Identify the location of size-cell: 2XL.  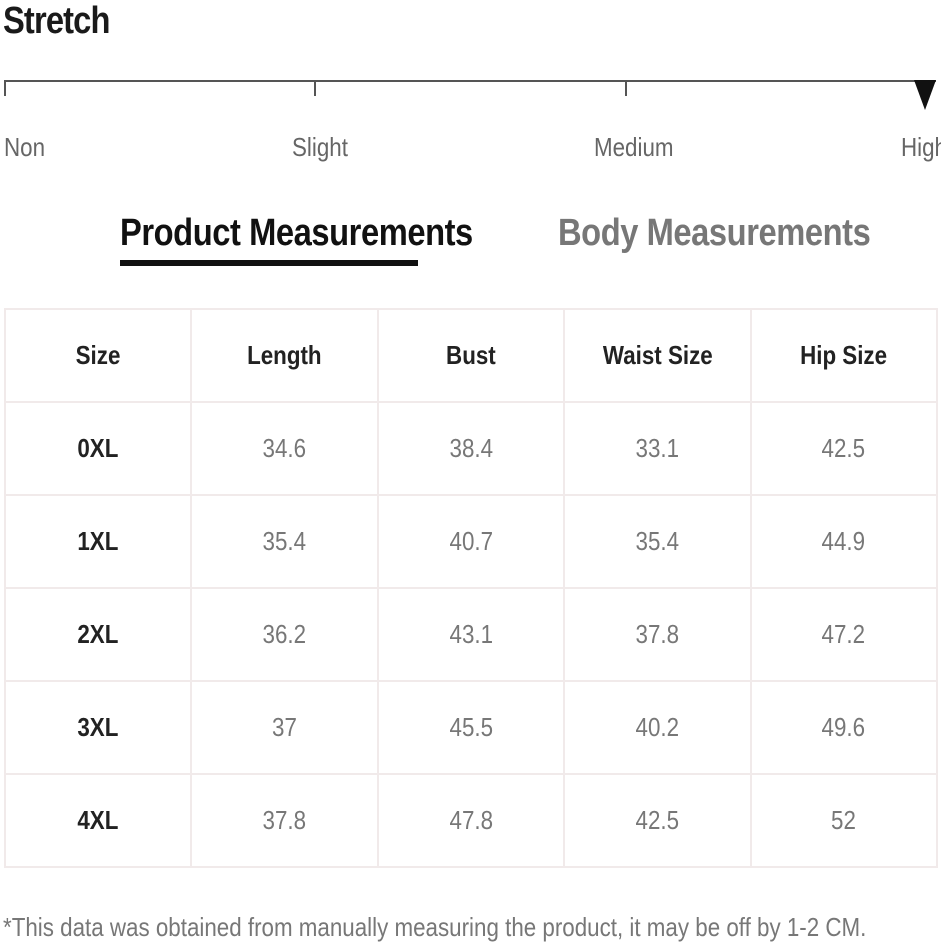
(98, 634).